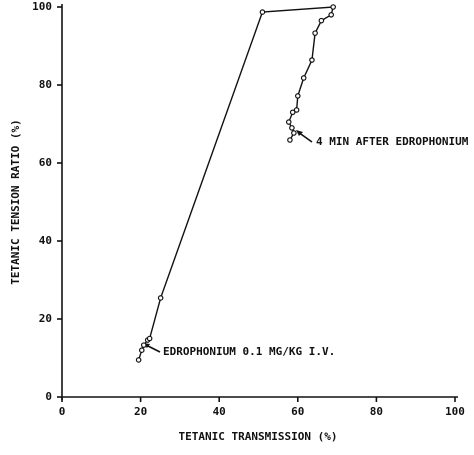 Image resolution: width=474 pixels, height=455 pixels. I want to click on x-axis-label: TETANIC TRANSMISSION (%), so click(258, 436).